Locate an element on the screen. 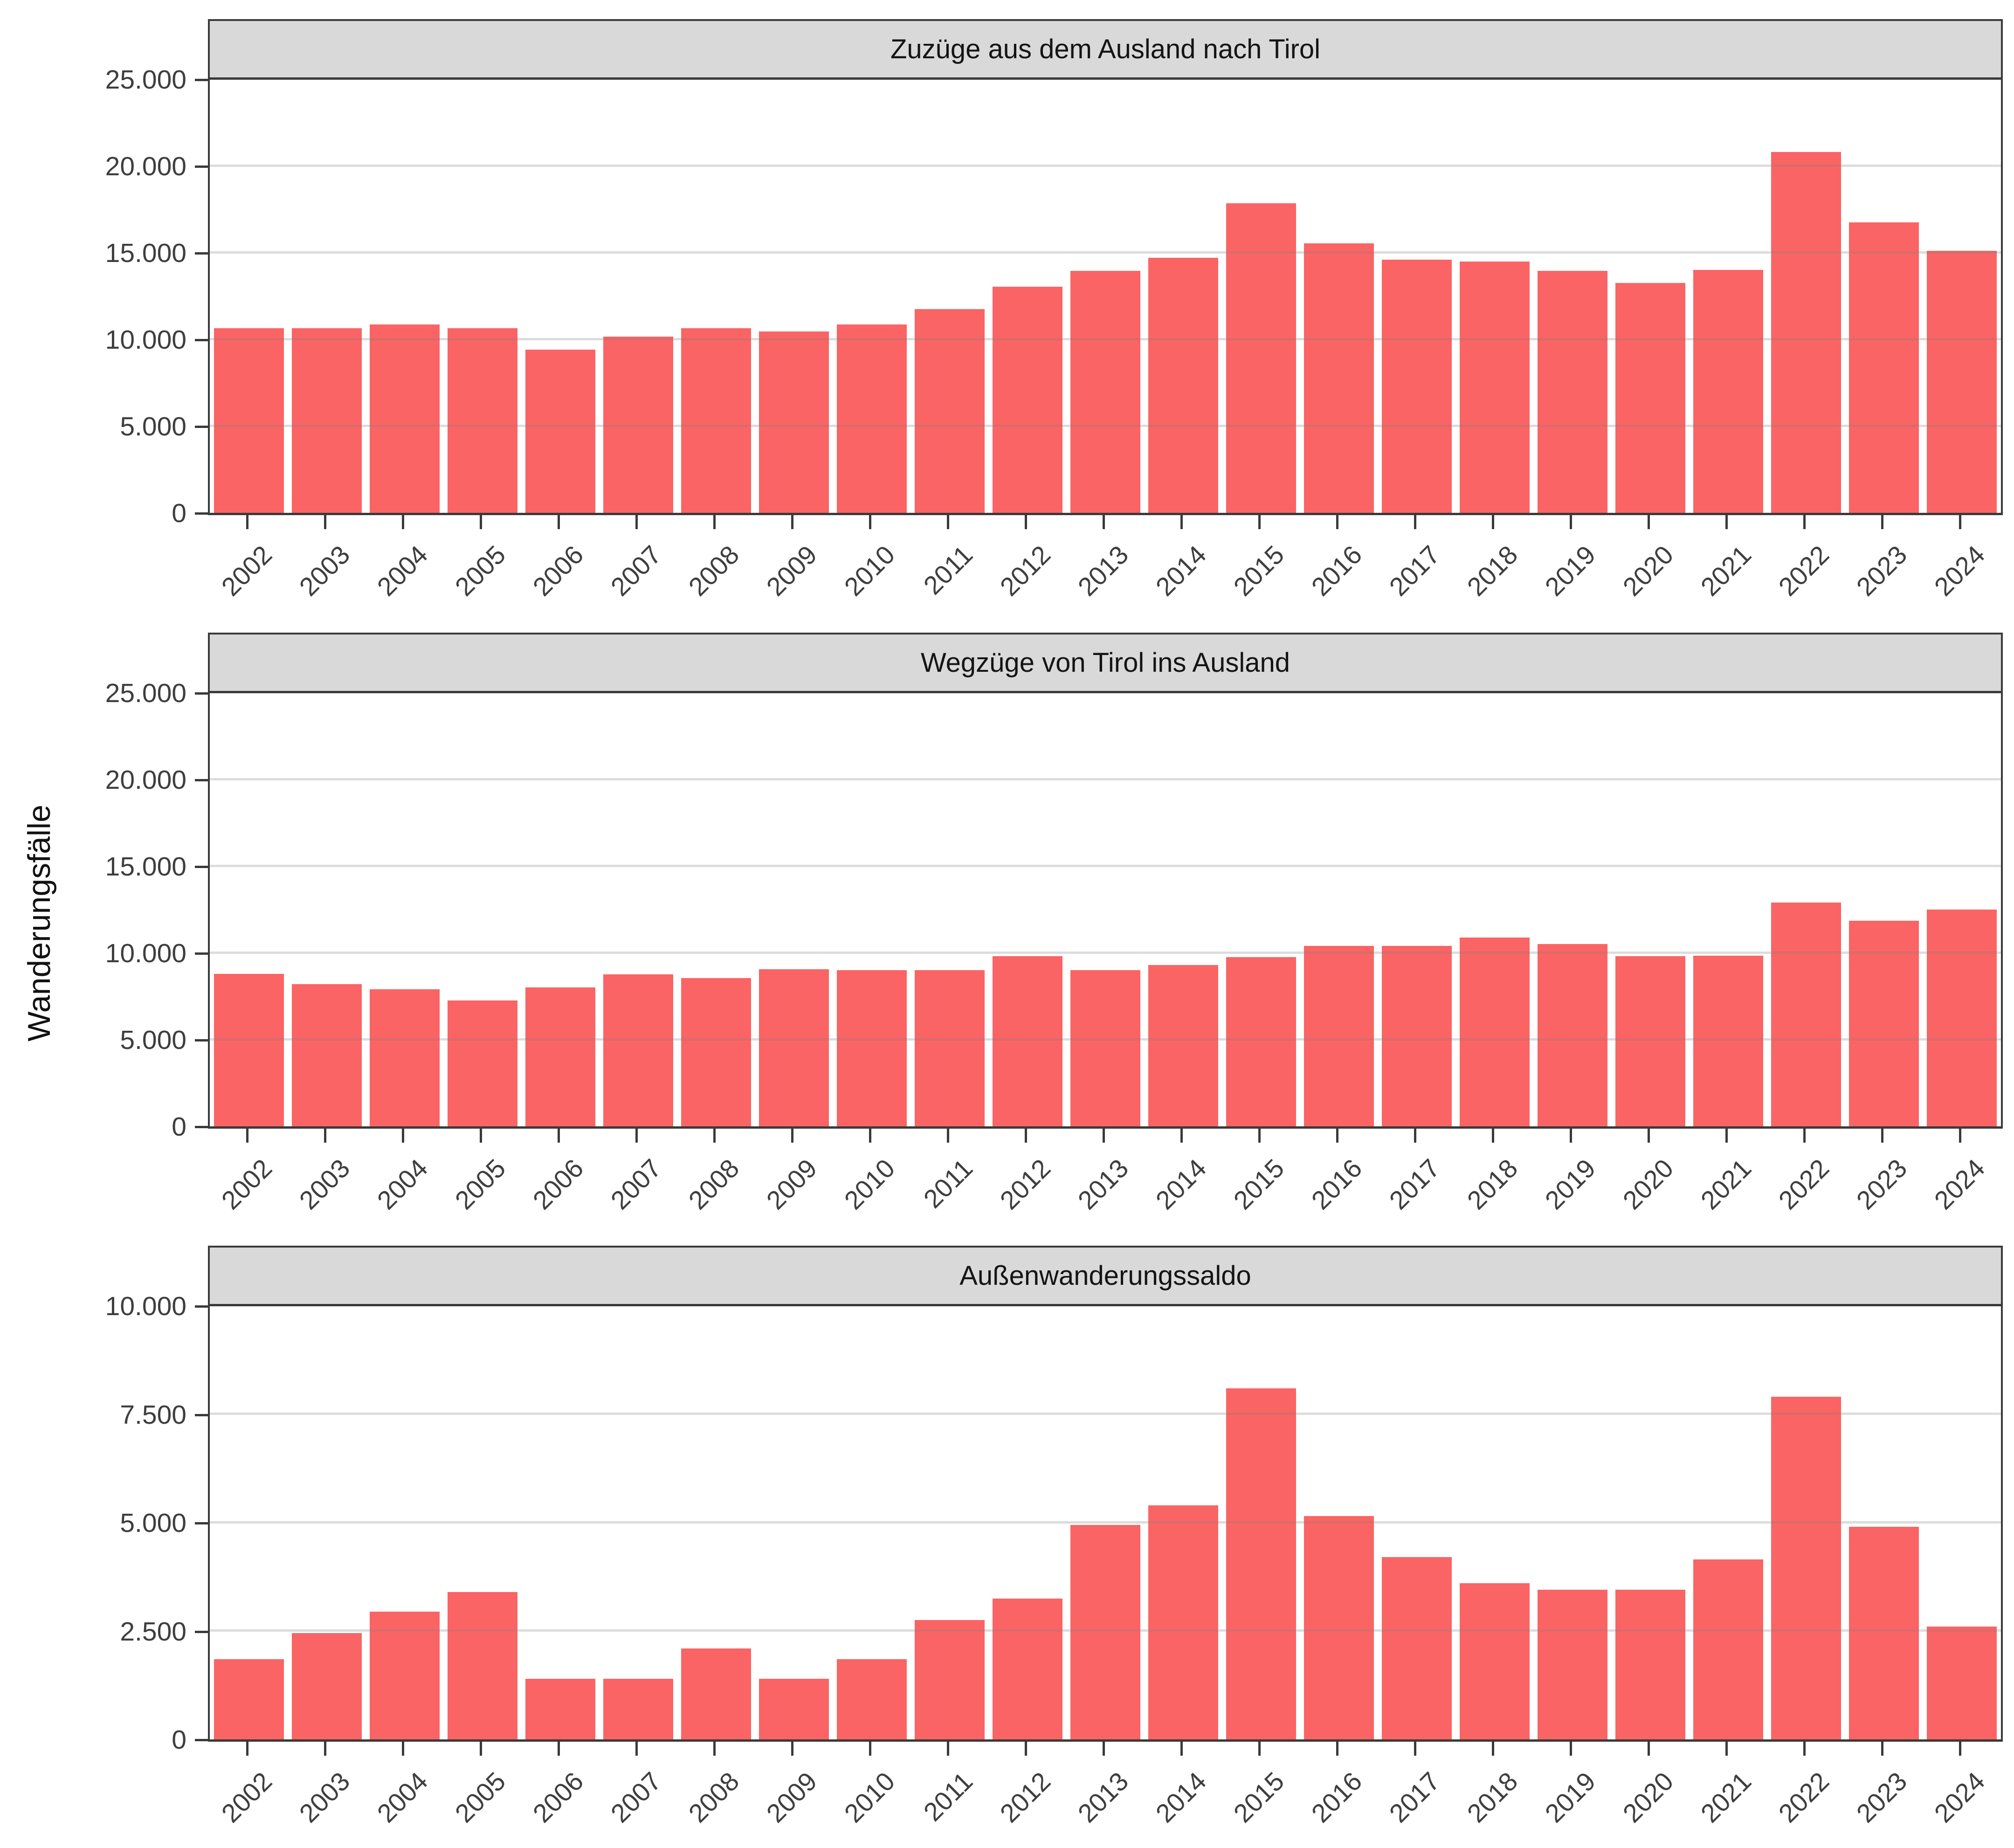 The image size is (2014, 1848). y-tick-label-20000: 20.000 is located at coordinates (145, 780).